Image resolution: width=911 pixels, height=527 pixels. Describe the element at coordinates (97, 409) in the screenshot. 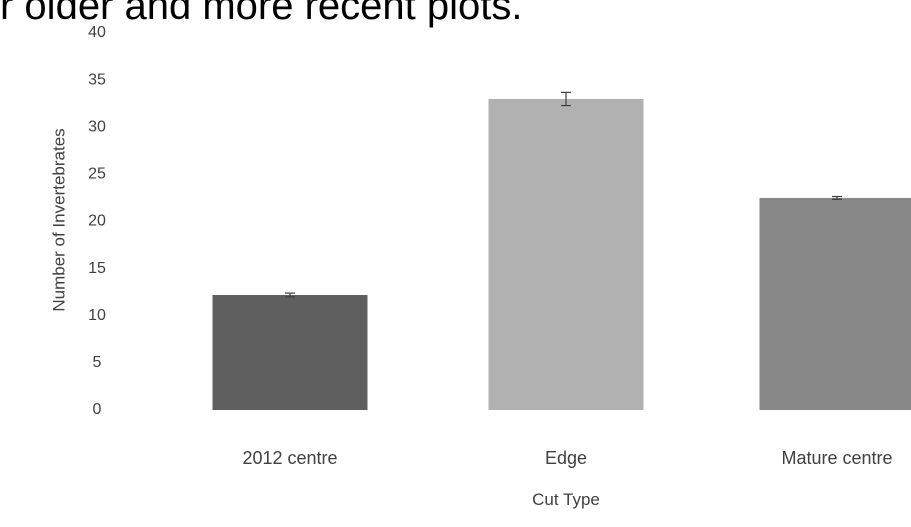

I see `y-tick-label: 0` at that location.